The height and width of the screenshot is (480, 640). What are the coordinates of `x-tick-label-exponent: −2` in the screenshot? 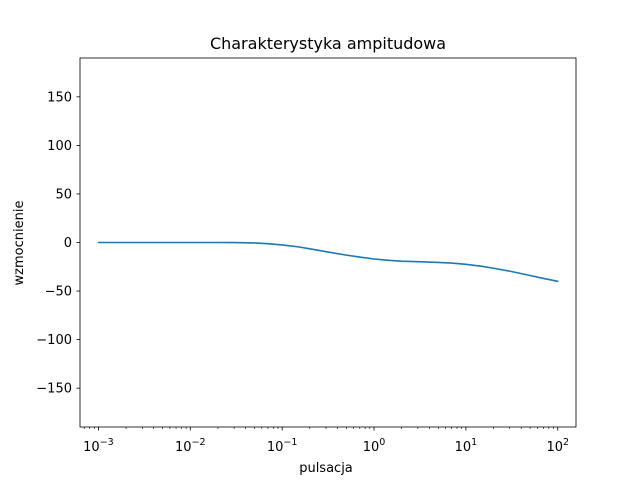 It's located at (199, 442).